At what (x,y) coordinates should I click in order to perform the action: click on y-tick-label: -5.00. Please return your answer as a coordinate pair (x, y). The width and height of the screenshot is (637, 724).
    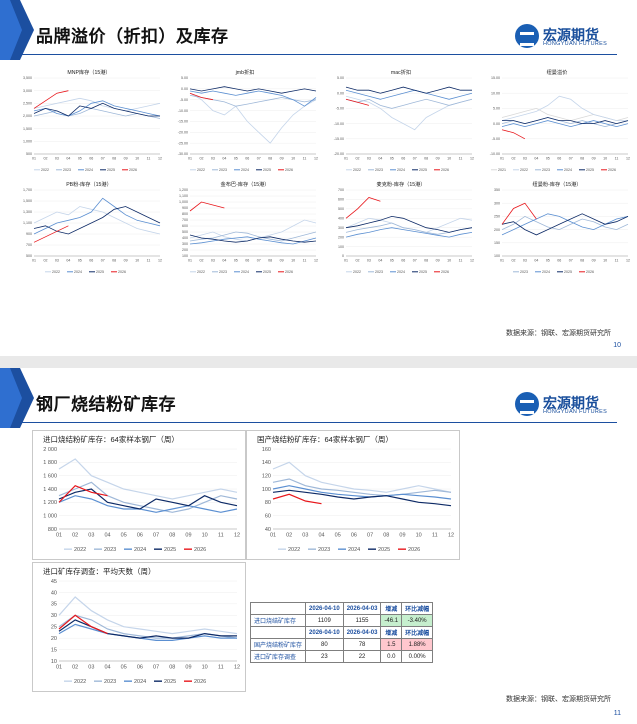
    Looking at the image, I should click on (184, 100).